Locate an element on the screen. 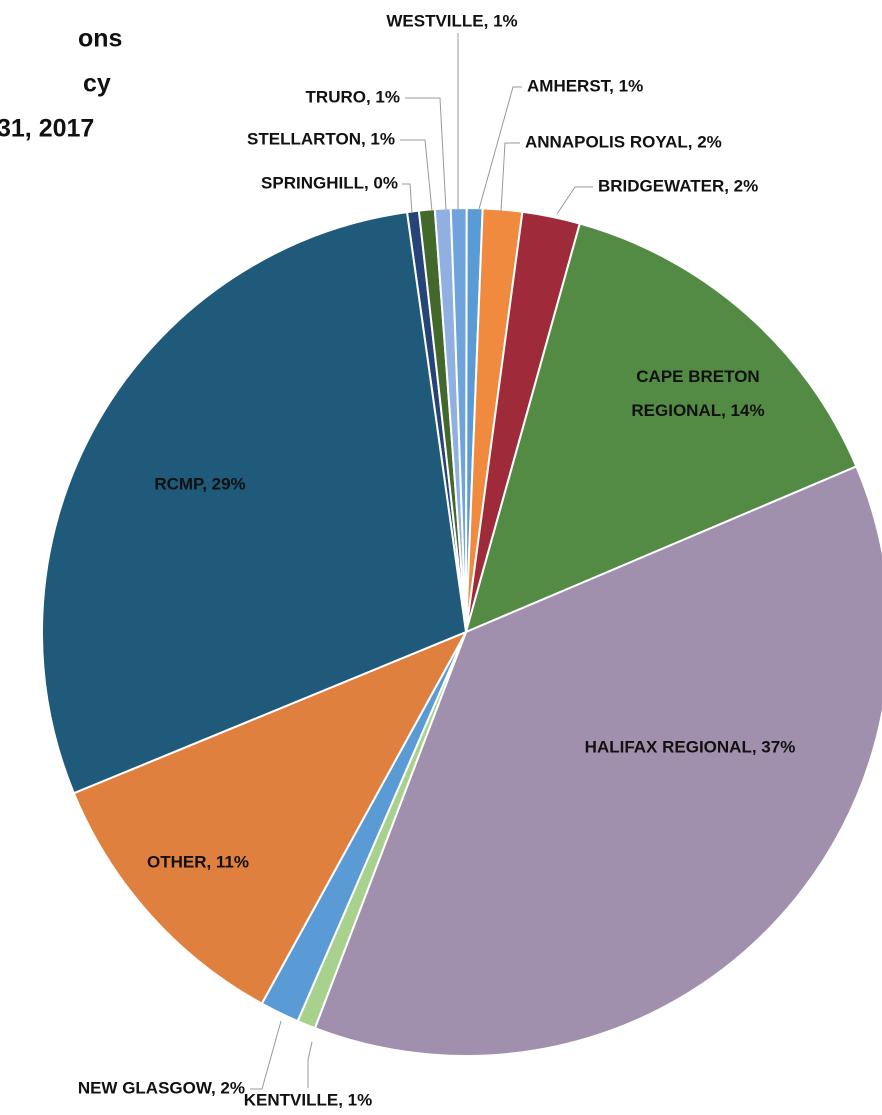 The height and width of the screenshot is (1115, 882). data-label: STELLARTON, 1% is located at coordinates (321, 138).